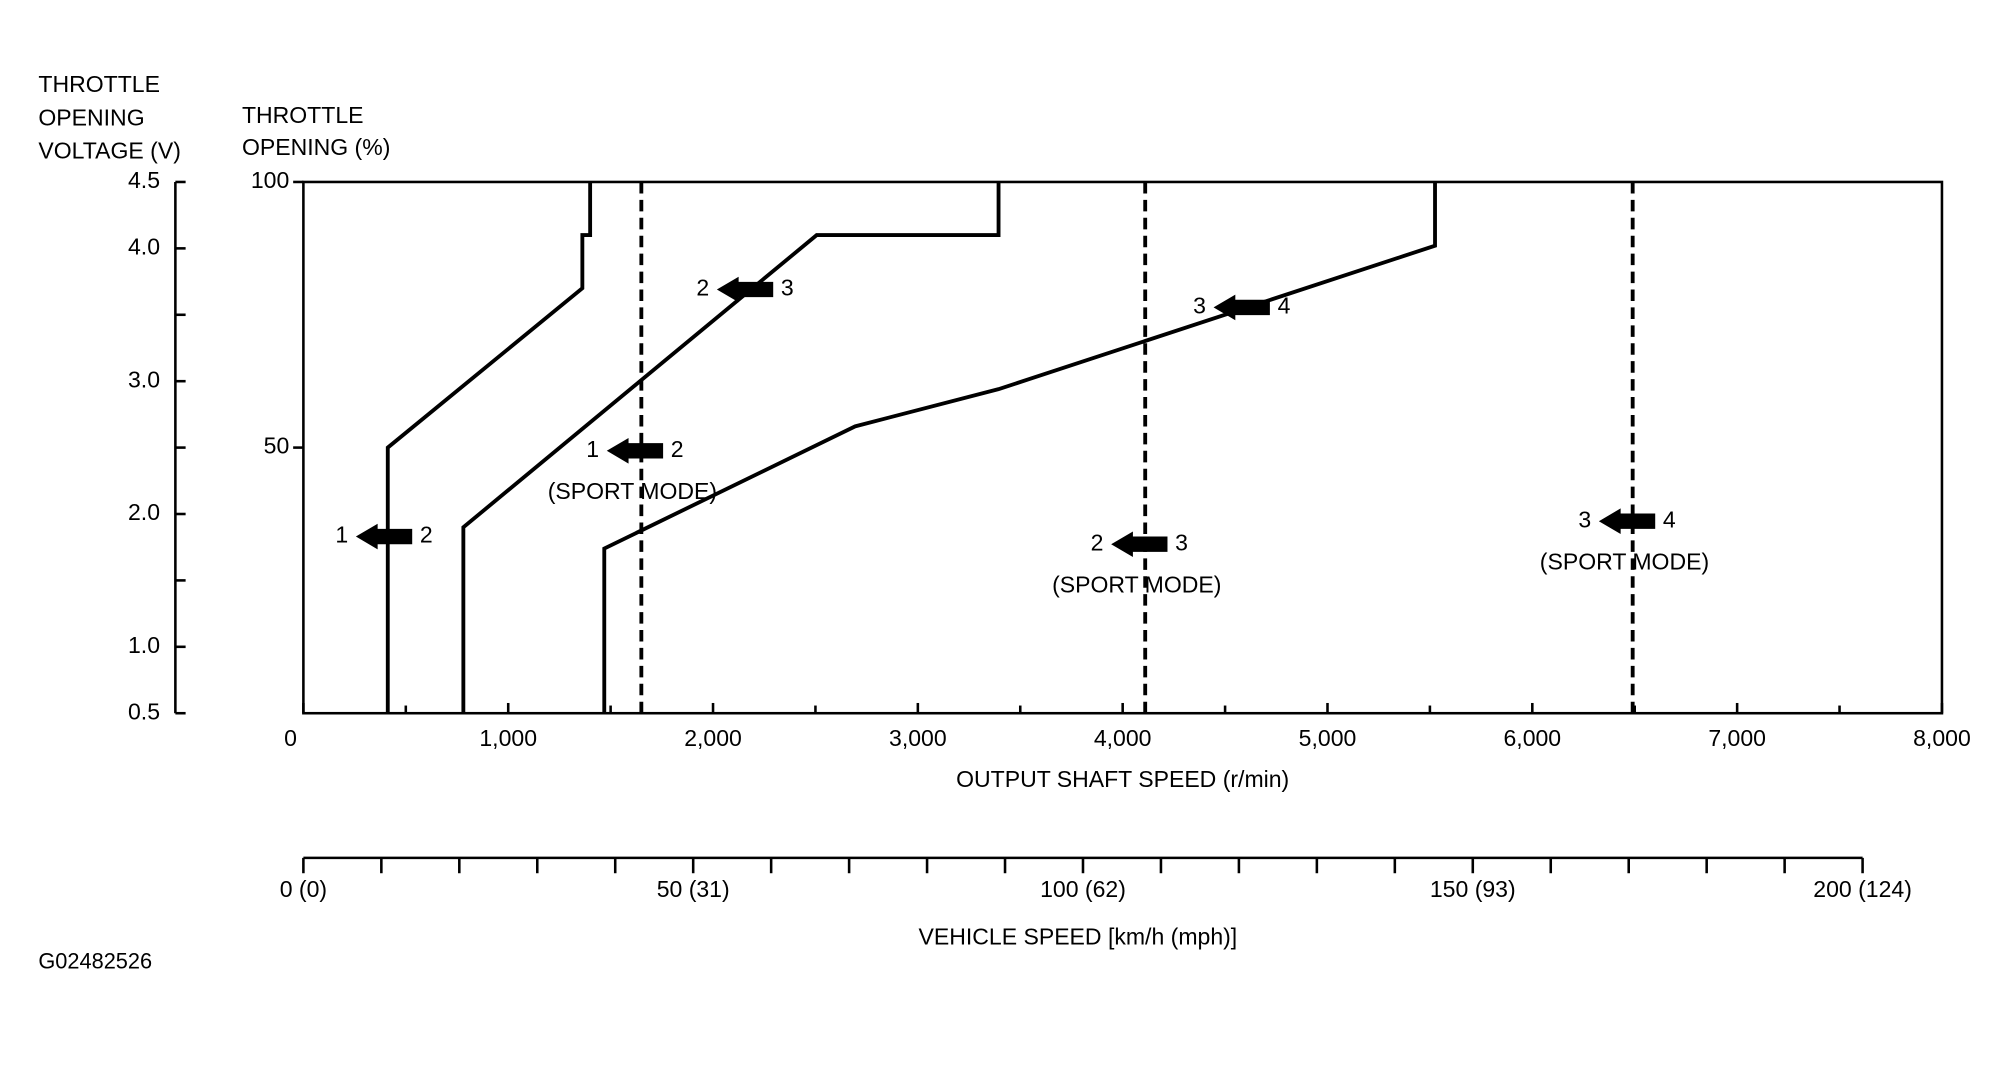 Image resolution: width=1997 pixels, height=1068 pixels. Describe the element at coordinates (270, 180) in the screenshot. I see `y-tick-label: 100` at that location.